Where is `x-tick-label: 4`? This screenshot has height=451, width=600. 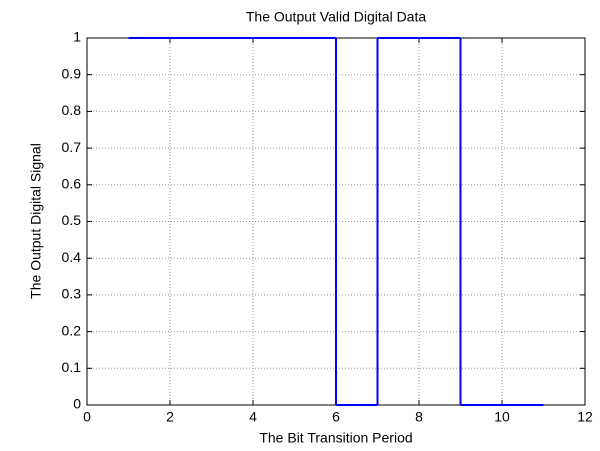
x-tick-label: 4 is located at coordinates (253, 417).